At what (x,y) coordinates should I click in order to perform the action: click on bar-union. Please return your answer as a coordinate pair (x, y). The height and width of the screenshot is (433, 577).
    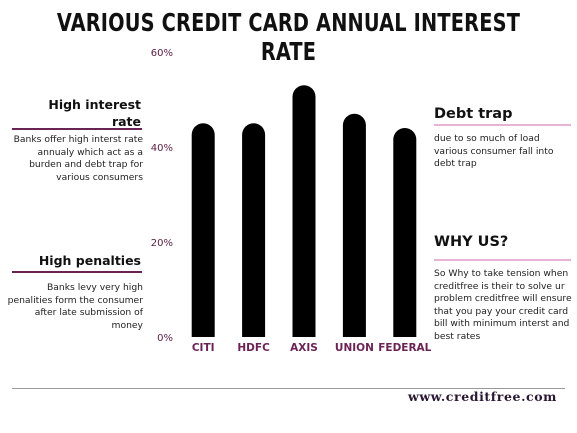
    Looking at the image, I should click on (354, 225).